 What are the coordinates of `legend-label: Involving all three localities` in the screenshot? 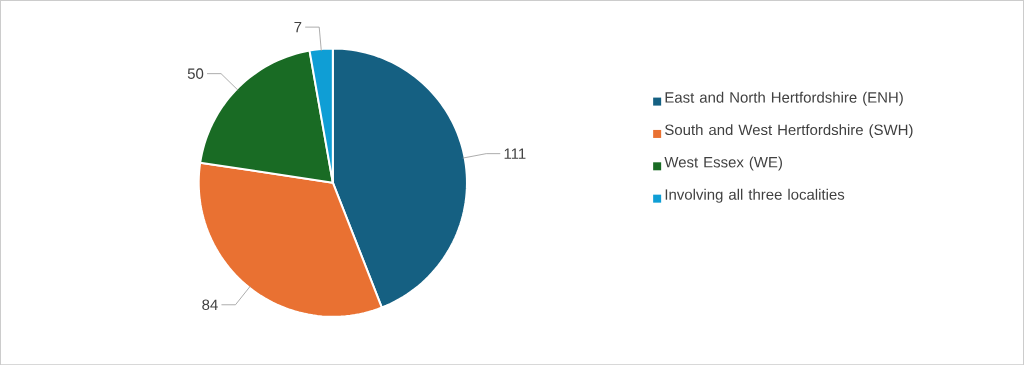 It's located at (755, 195).